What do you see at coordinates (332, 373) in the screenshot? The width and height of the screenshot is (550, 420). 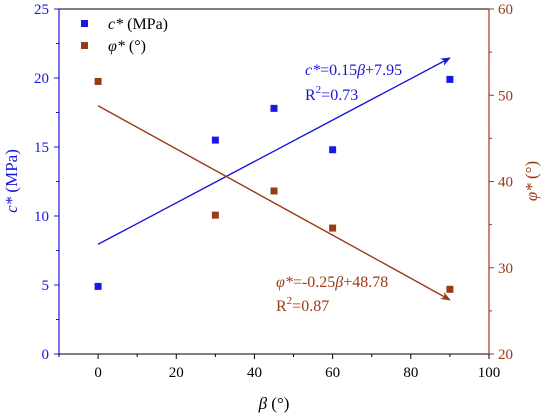 I see `x-tick-label: 60` at bounding box center [332, 373].